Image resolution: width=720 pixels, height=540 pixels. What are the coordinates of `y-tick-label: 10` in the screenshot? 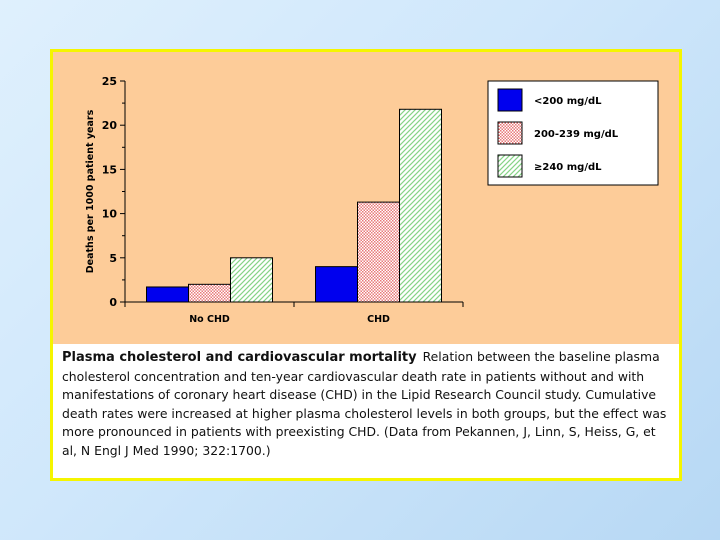 It's located at (110, 214).